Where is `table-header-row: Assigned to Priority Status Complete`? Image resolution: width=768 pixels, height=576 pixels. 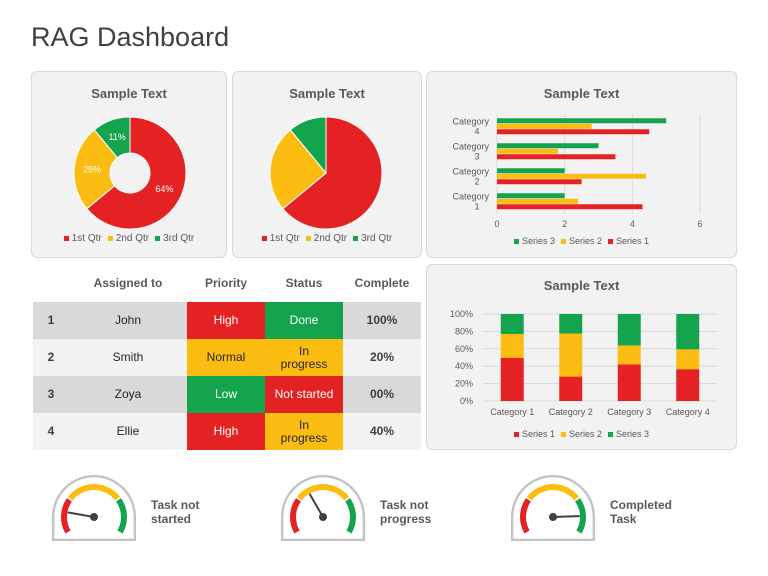
table-header-row: Assigned to Priority Status Complete is located at coordinates (227, 283).